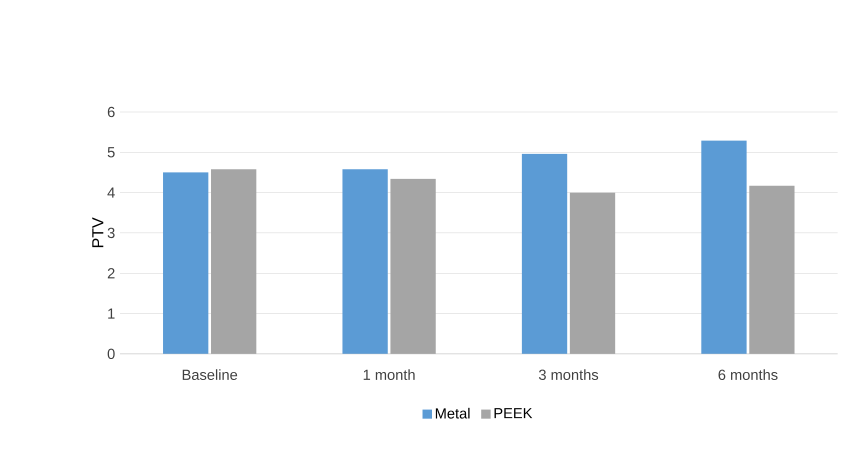 The width and height of the screenshot is (853, 470). What do you see at coordinates (111, 233) in the screenshot?
I see `y-tick-label: 3` at bounding box center [111, 233].